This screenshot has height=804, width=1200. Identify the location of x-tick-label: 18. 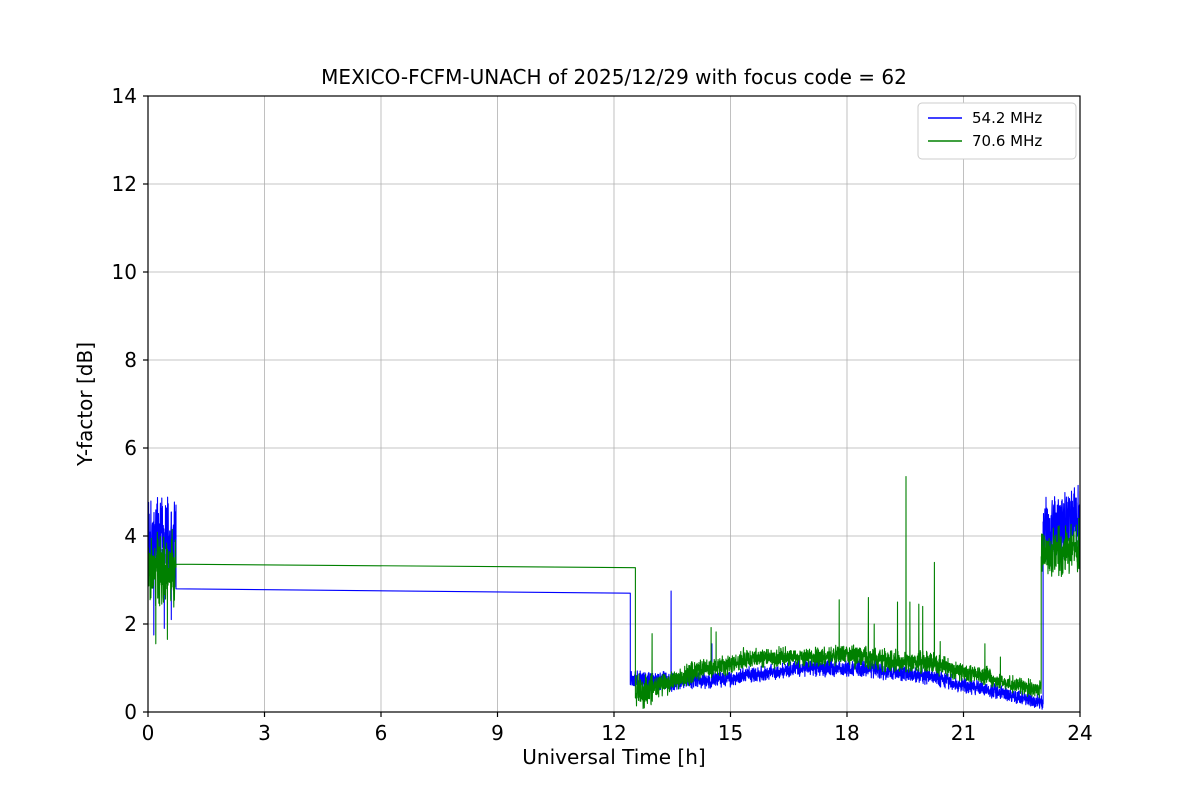
(846, 733).